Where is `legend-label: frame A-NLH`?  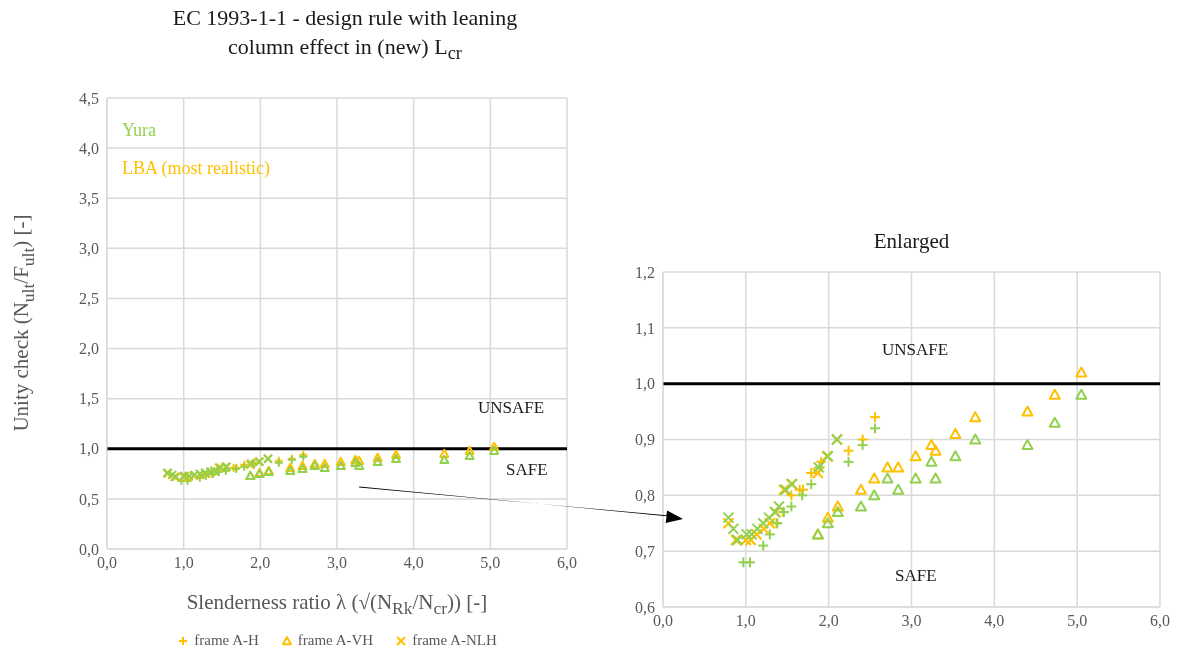
legend-label: frame A-NLH is located at coordinates (454, 640).